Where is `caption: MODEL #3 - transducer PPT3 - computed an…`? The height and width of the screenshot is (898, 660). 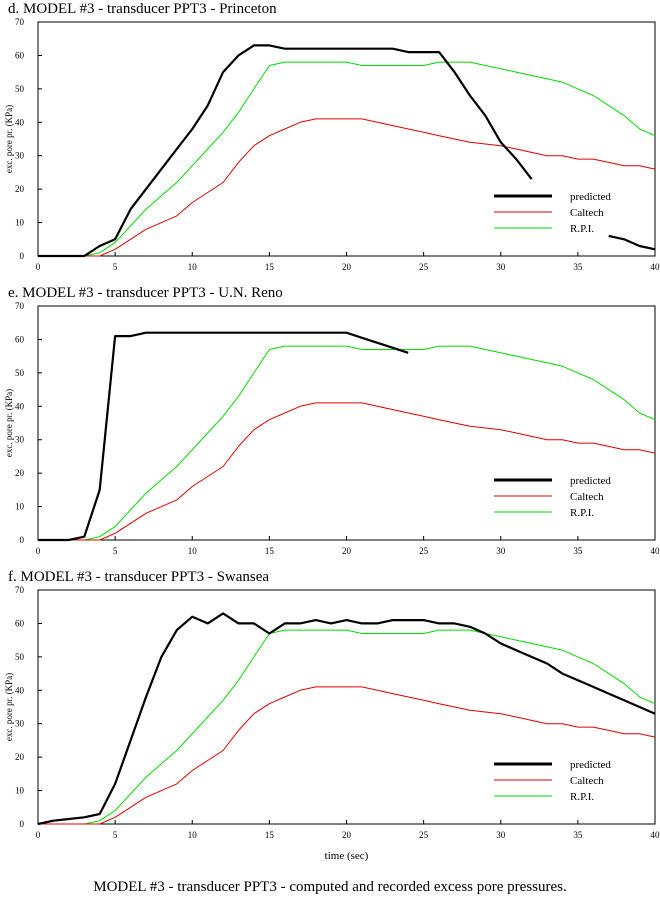
caption: MODEL #3 - transducer PPT3 - computed an… is located at coordinates (329, 887).